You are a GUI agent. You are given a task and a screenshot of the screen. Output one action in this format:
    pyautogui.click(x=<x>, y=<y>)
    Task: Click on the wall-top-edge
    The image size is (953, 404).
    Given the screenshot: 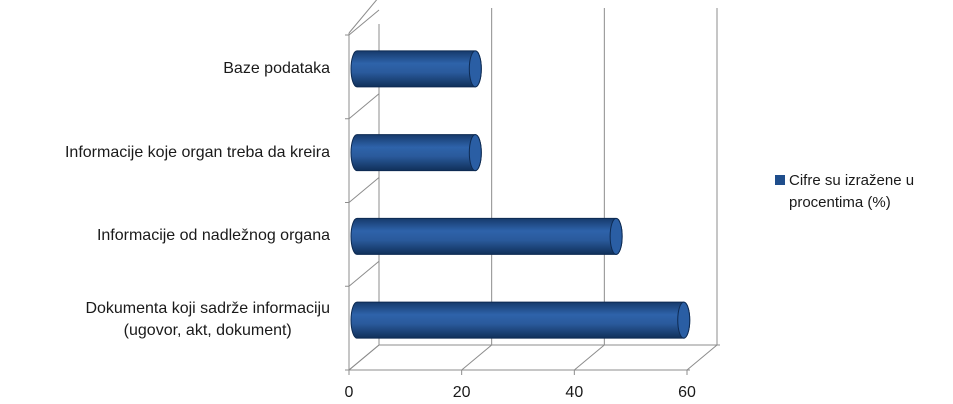 What is the action you would take?
    pyautogui.click(x=363, y=17)
    